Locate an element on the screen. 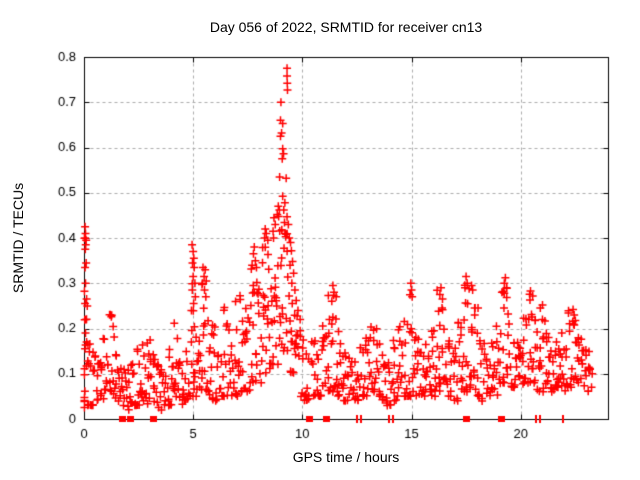 This screenshot has height=480, width=640. x-axis-label: GPS time / hours is located at coordinates (346, 457).